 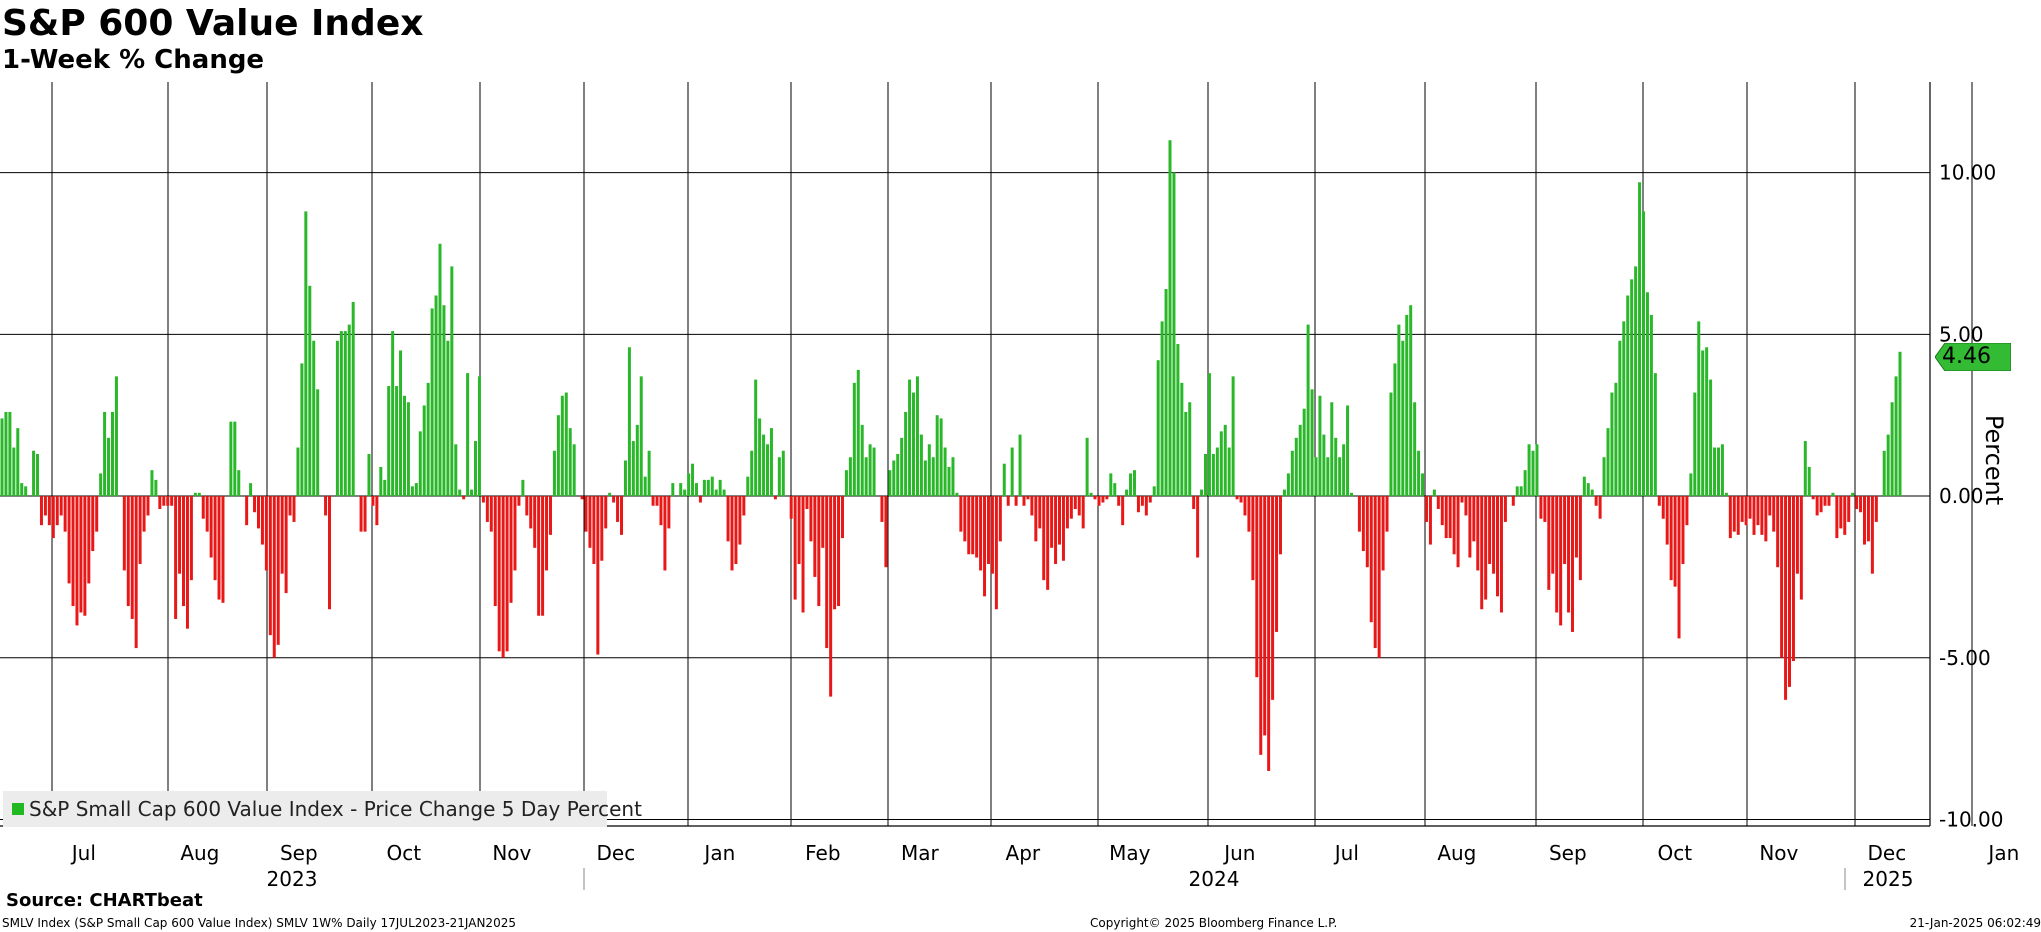 I want to click on x-tick-label: Jan, so click(x=718, y=853).